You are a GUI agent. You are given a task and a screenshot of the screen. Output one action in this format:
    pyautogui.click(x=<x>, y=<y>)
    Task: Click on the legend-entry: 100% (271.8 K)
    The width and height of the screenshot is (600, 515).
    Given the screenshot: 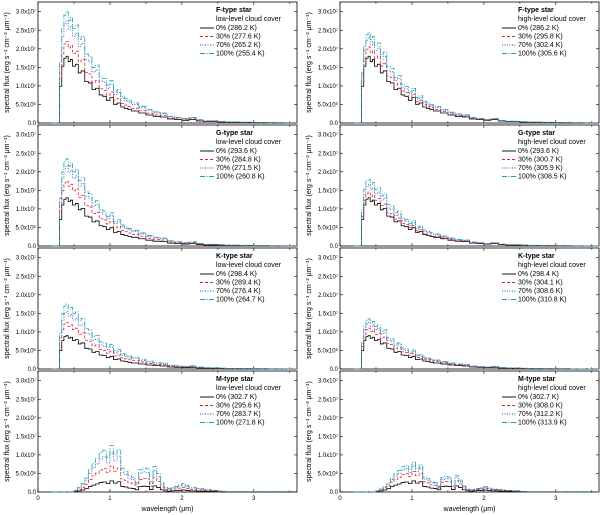 What is the action you would take?
    pyautogui.click(x=240, y=423)
    